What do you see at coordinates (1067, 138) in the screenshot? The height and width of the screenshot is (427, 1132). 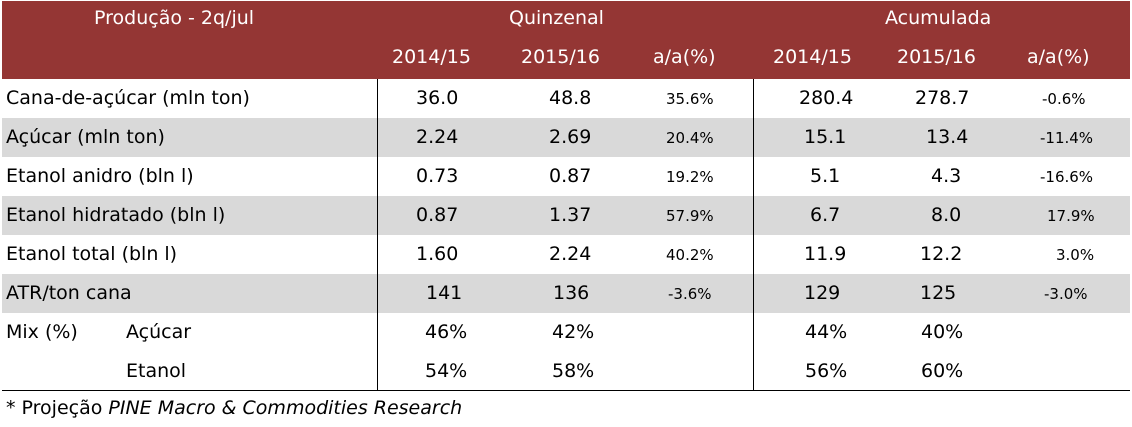 I see `cell: -11.4%` at bounding box center [1067, 138].